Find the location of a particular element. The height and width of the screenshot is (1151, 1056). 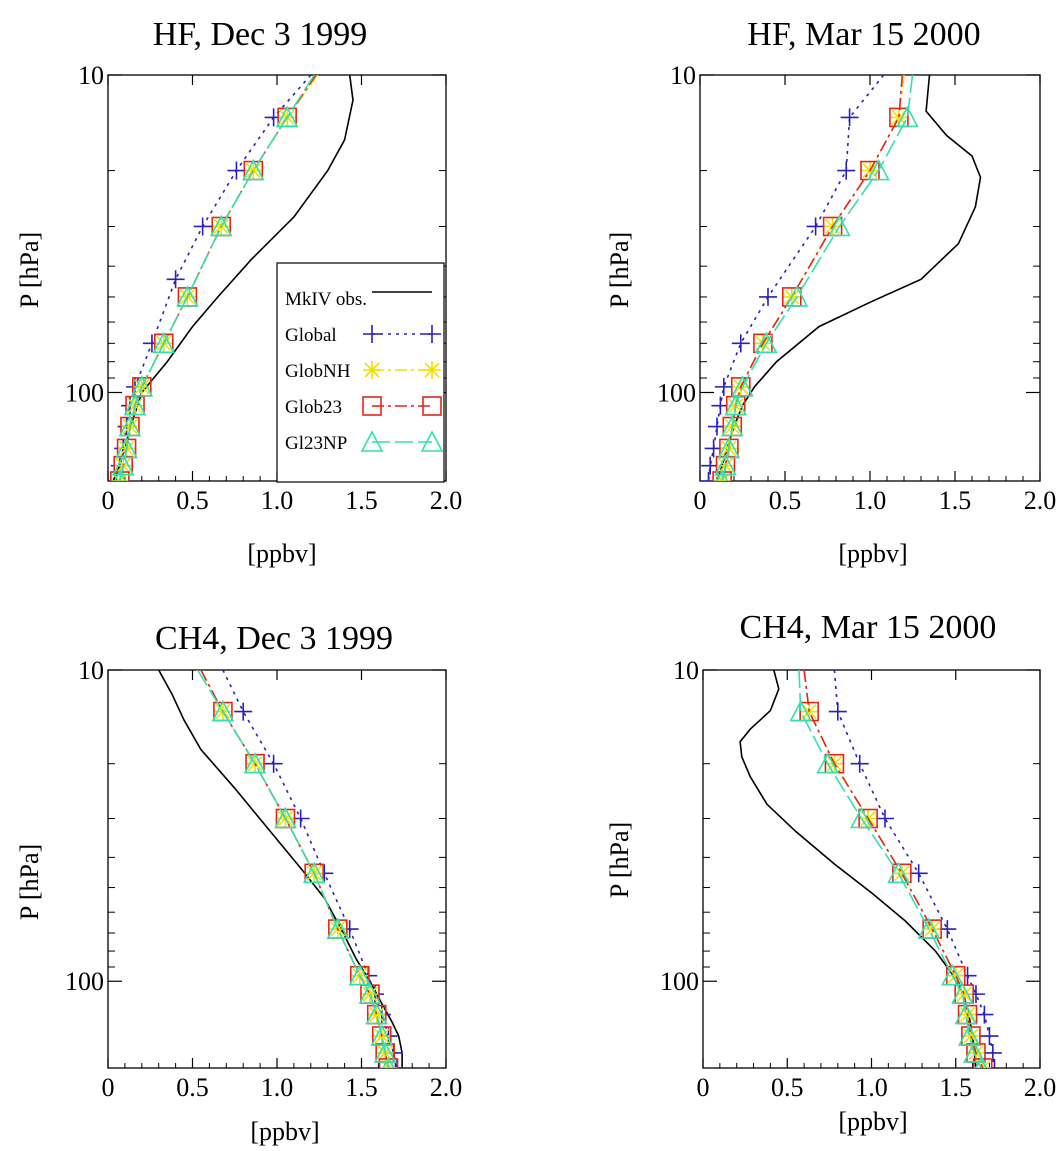

legend-entry-mkiv: MkIV obs. is located at coordinates (358, 299).